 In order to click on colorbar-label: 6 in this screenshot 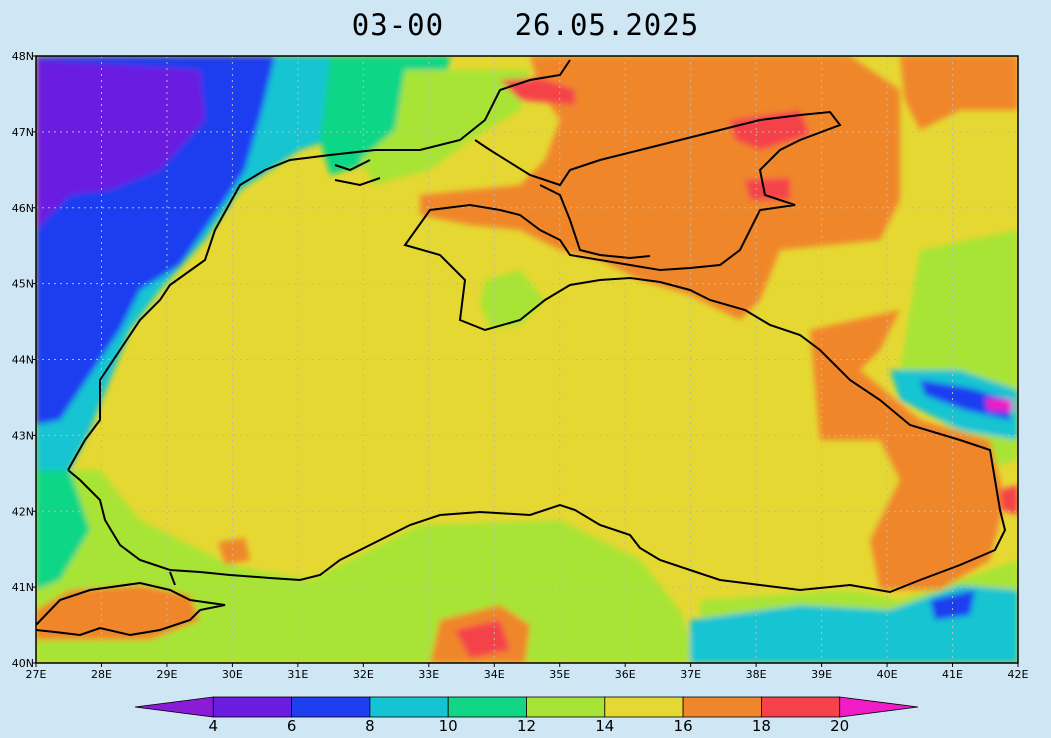, I will do `click(292, 726)`.